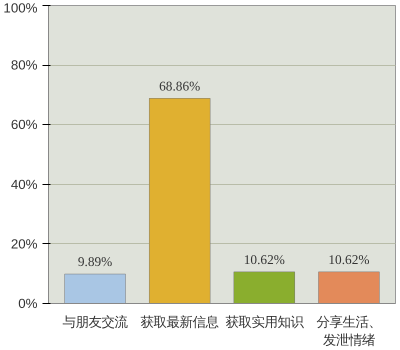 The width and height of the screenshot is (400, 350). What do you see at coordinates (24, 124) in the screenshot?
I see `y-tick-label: 60%` at bounding box center [24, 124].